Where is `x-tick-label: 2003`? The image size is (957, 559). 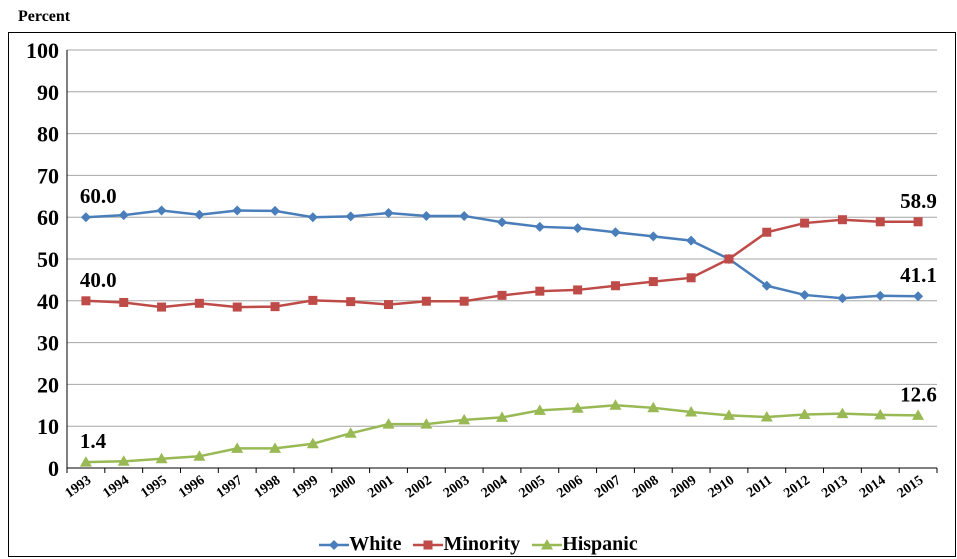
x-tick-label: 2003 is located at coordinates (457, 487).